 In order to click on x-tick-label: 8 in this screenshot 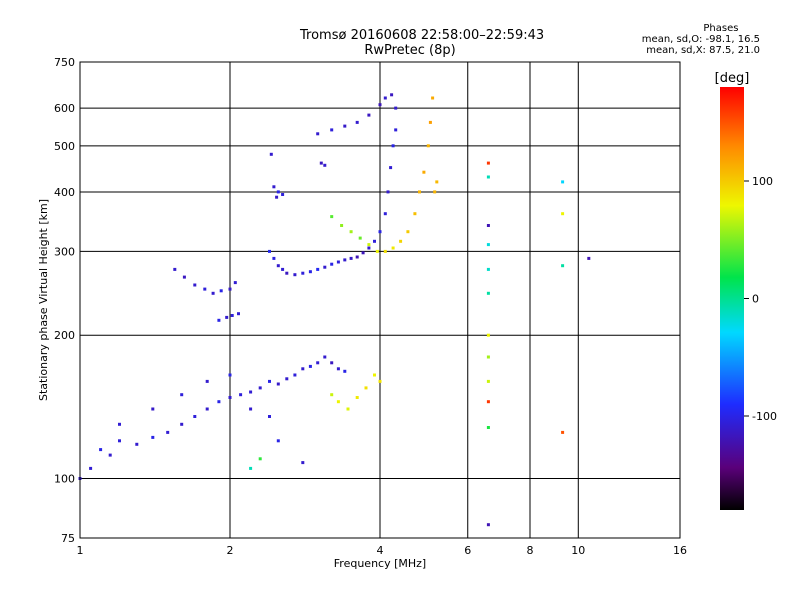, I will do `click(530, 550)`.